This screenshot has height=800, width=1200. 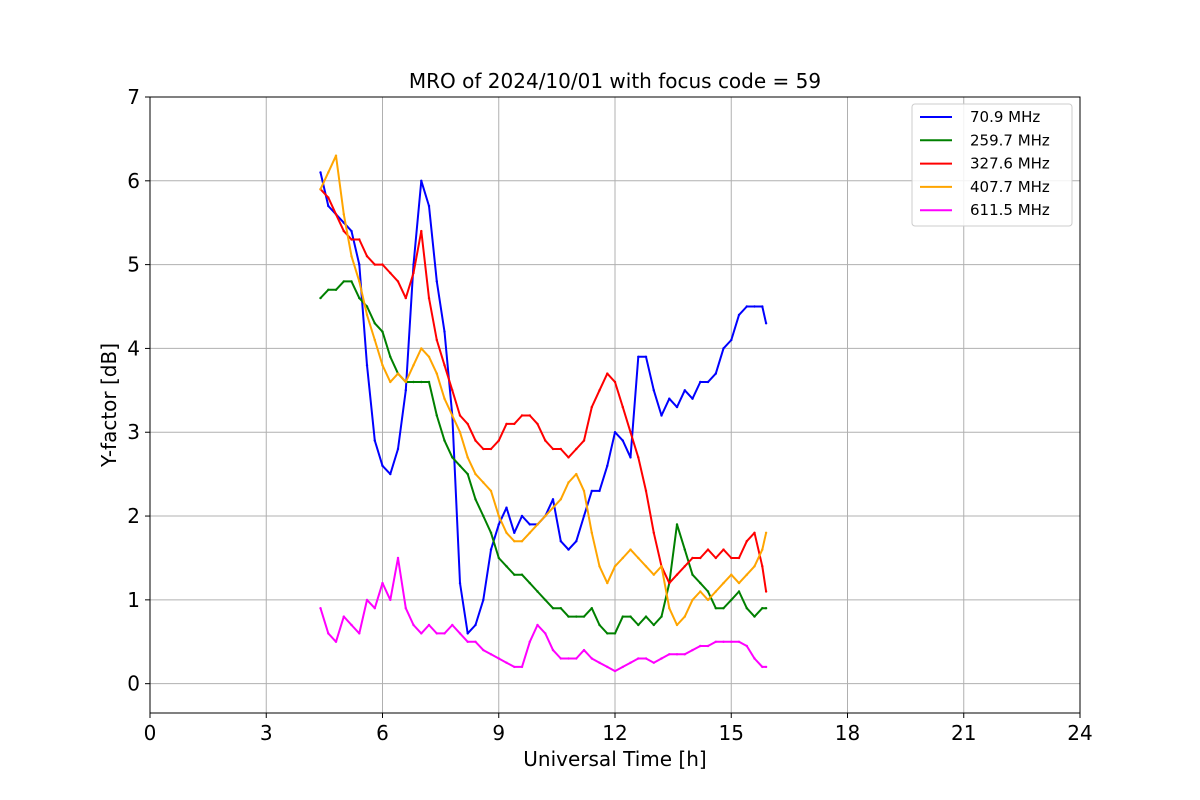 I want to click on x-tick-label: 6, so click(x=382, y=733).